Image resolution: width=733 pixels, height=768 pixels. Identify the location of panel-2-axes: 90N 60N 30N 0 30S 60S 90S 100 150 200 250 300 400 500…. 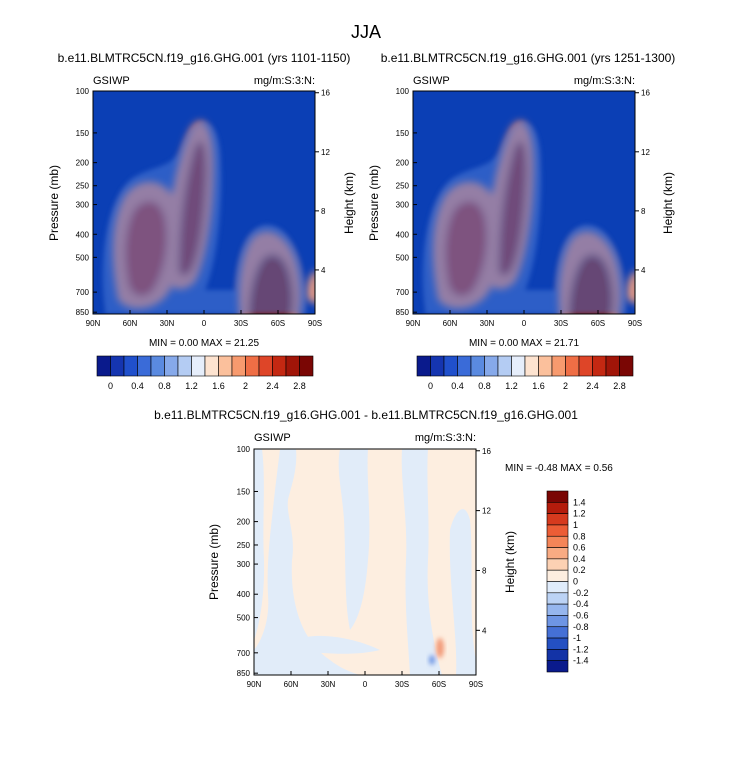
(523, 207).